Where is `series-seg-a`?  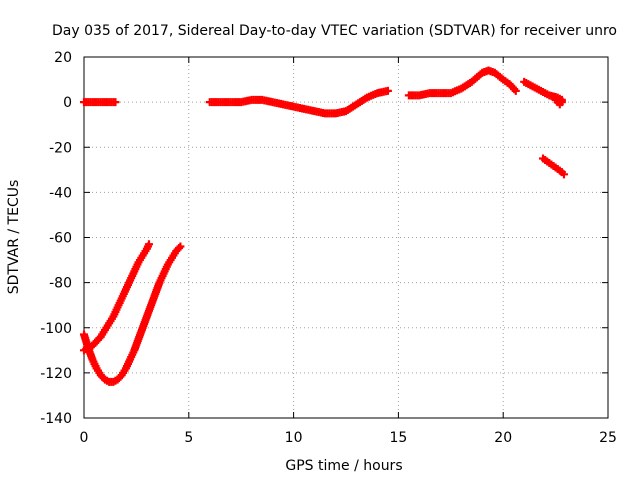
series-seg-a is located at coordinates (100, 102).